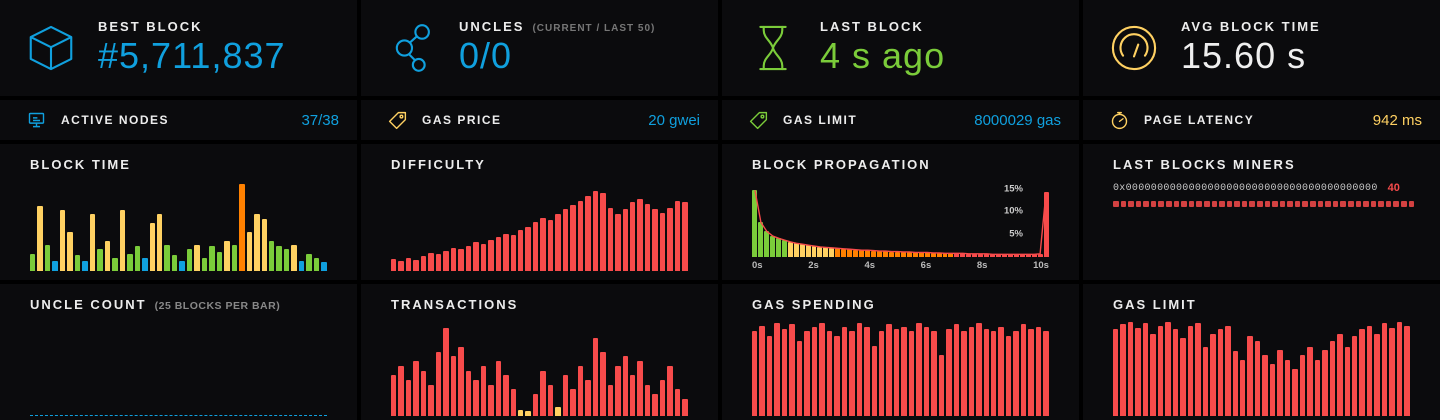 The height and width of the screenshot is (420, 1440). What do you see at coordinates (757, 265) in the screenshot?
I see `x-axis-label: 0s` at bounding box center [757, 265].